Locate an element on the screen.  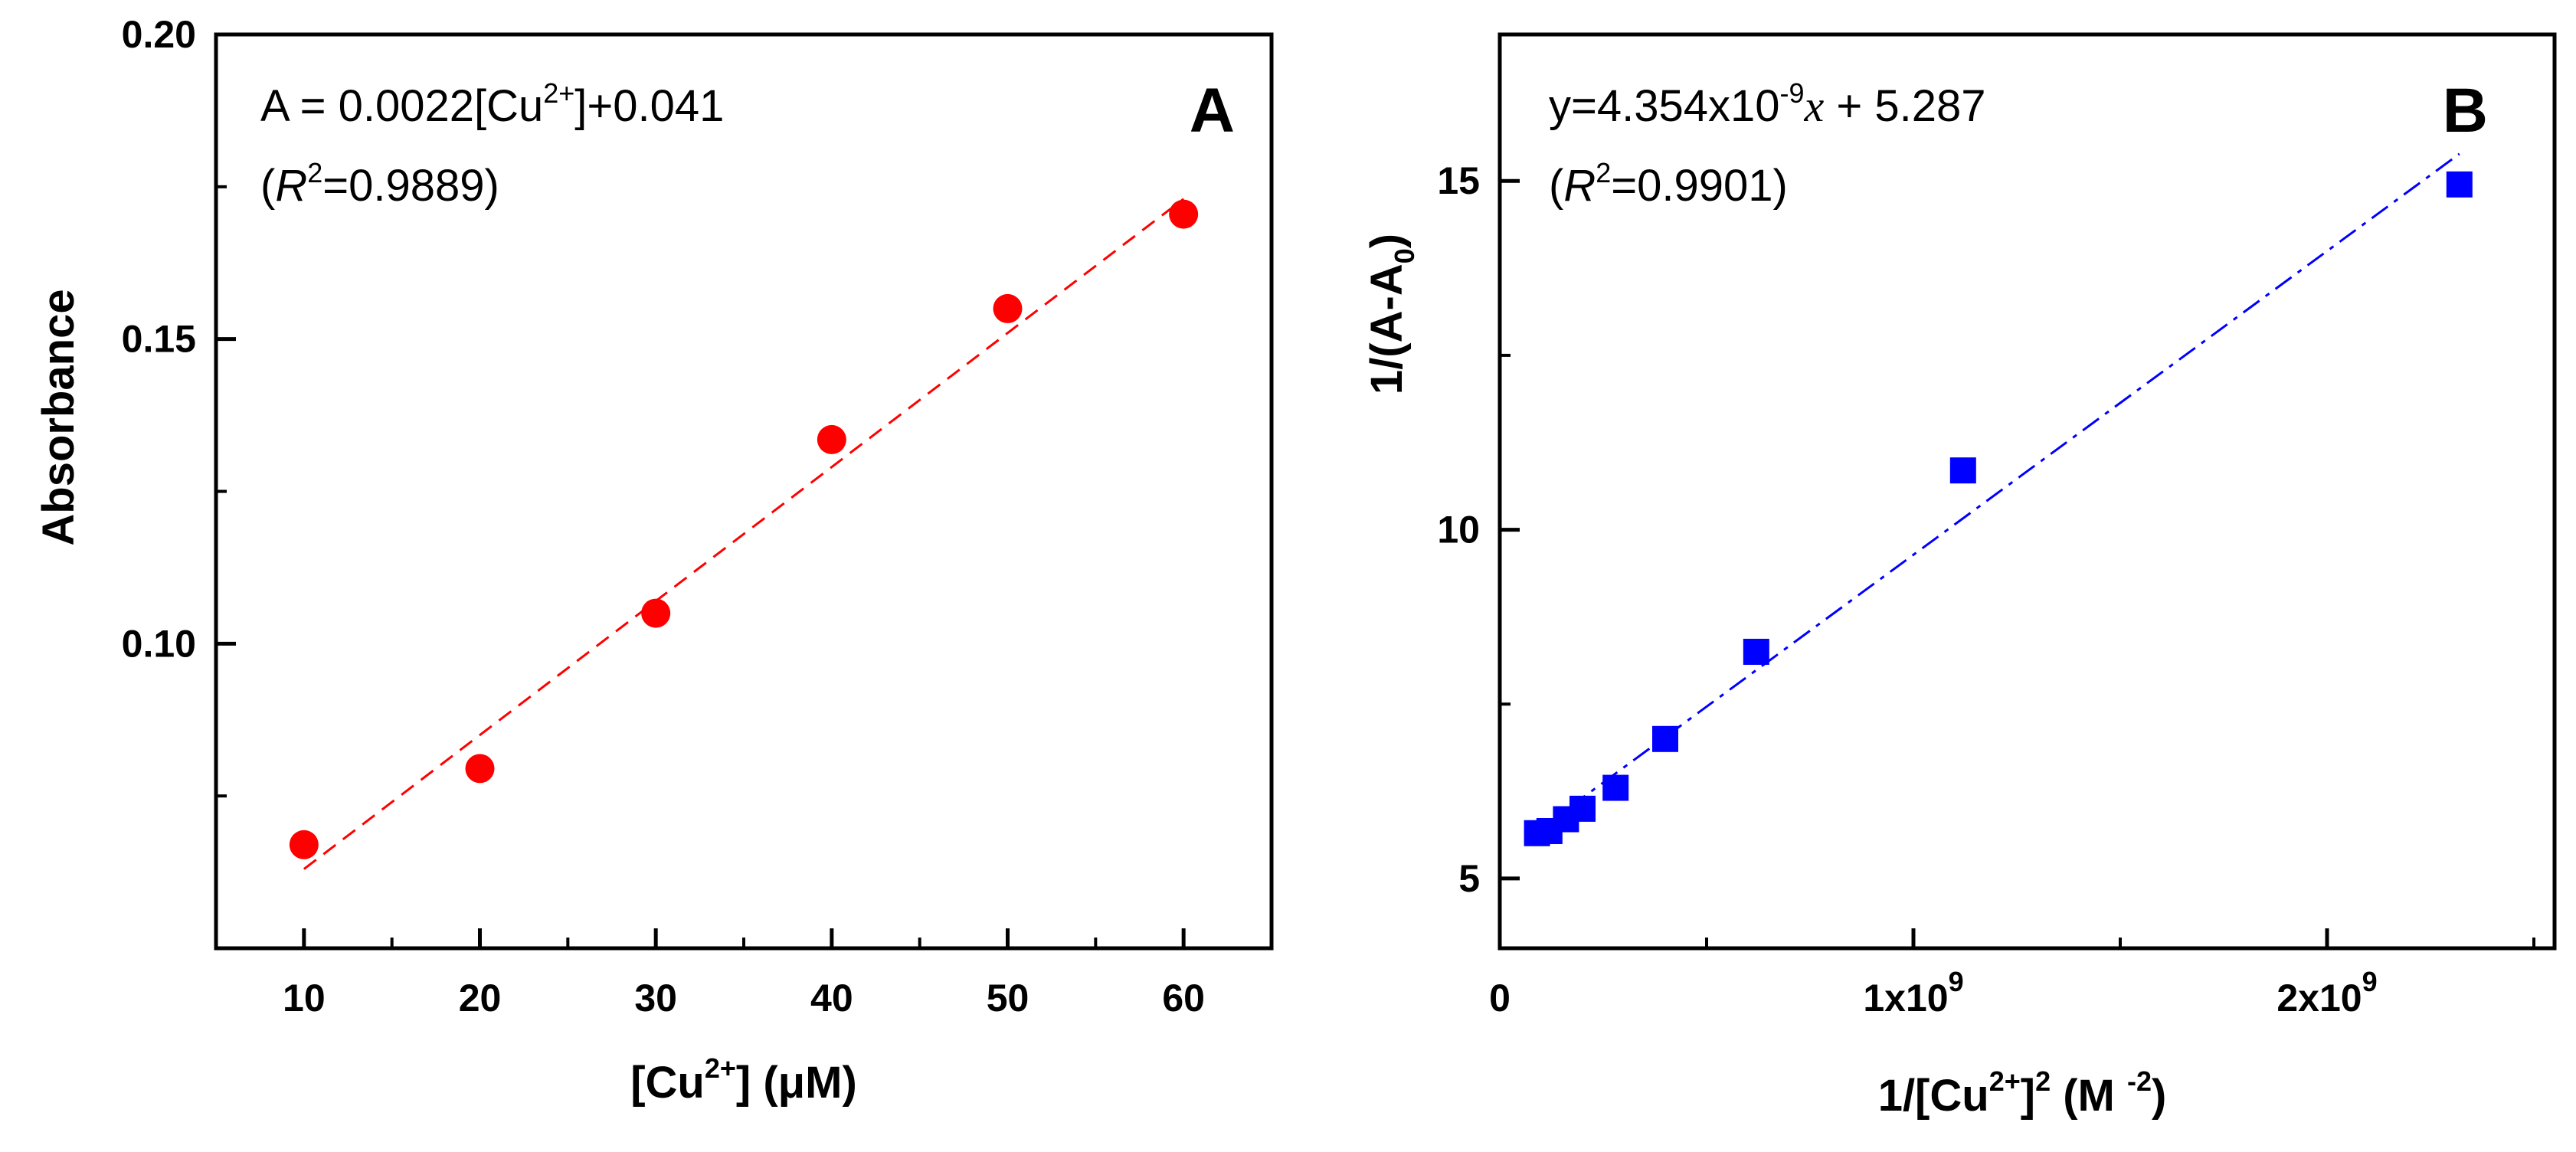
panel-b-xtick-label: 1x10⁹ is located at coordinates (1913, 992).